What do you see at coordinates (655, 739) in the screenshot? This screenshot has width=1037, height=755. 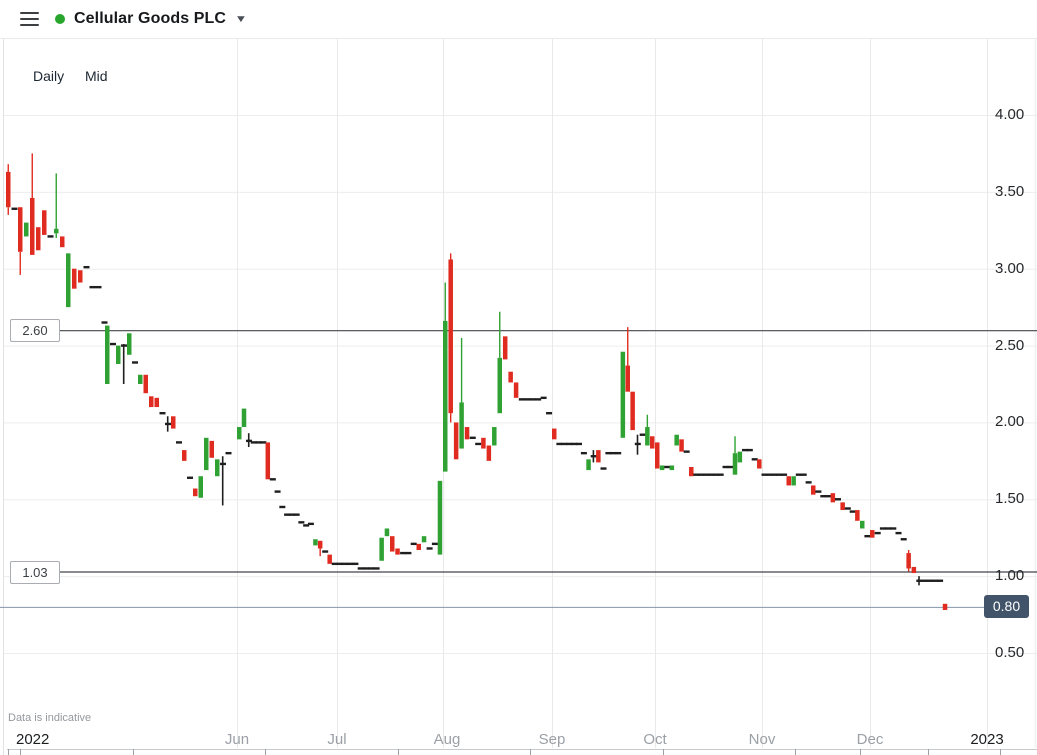 I see `x-axis-label: Oct` at bounding box center [655, 739].